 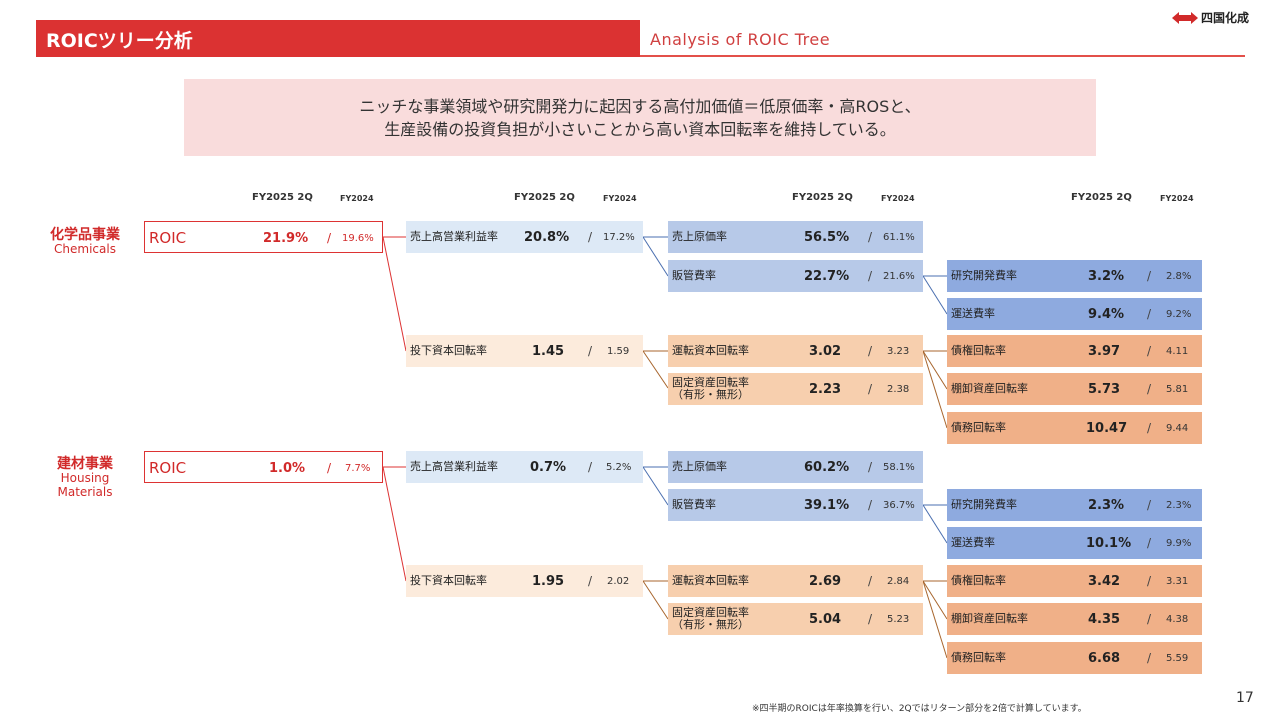 What do you see at coordinates (973, 542) in the screenshot?
I see `metric-label: 運送費率` at bounding box center [973, 542].